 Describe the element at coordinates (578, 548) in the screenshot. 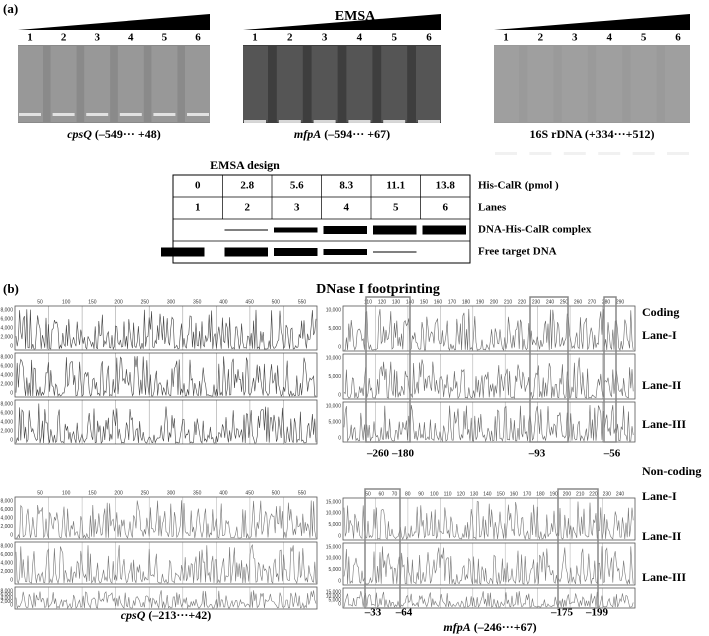

I see `protected-region` at that location.